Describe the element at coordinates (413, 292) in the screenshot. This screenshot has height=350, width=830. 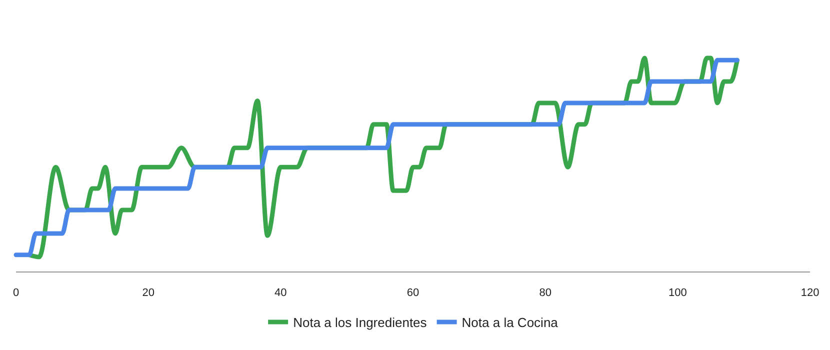
I see `x-tick-label: 60` at that location.